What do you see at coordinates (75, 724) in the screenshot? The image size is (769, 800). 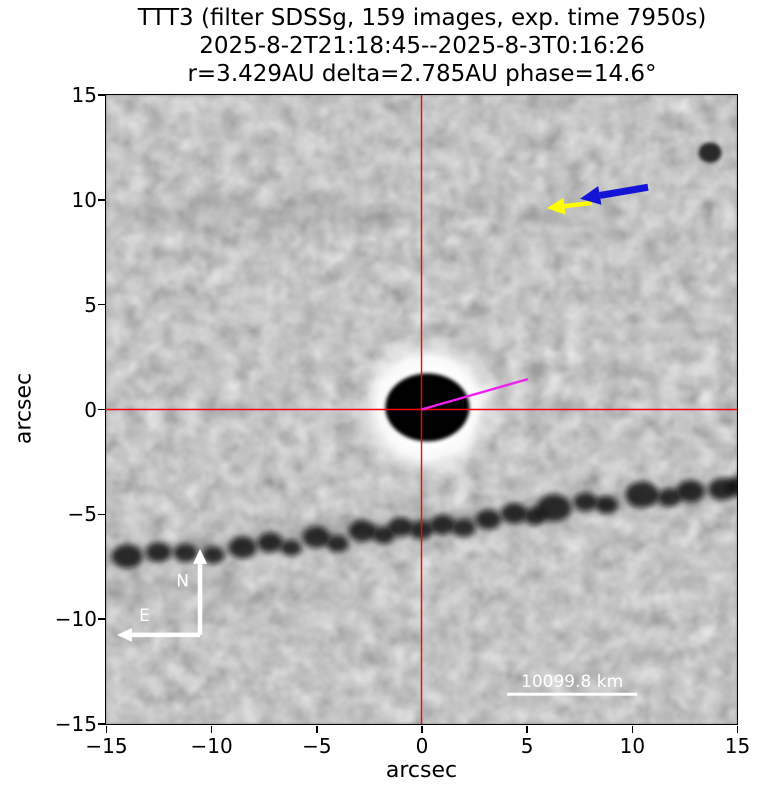 I see `y-tick-label: −15` at bounding box center [75, 724].